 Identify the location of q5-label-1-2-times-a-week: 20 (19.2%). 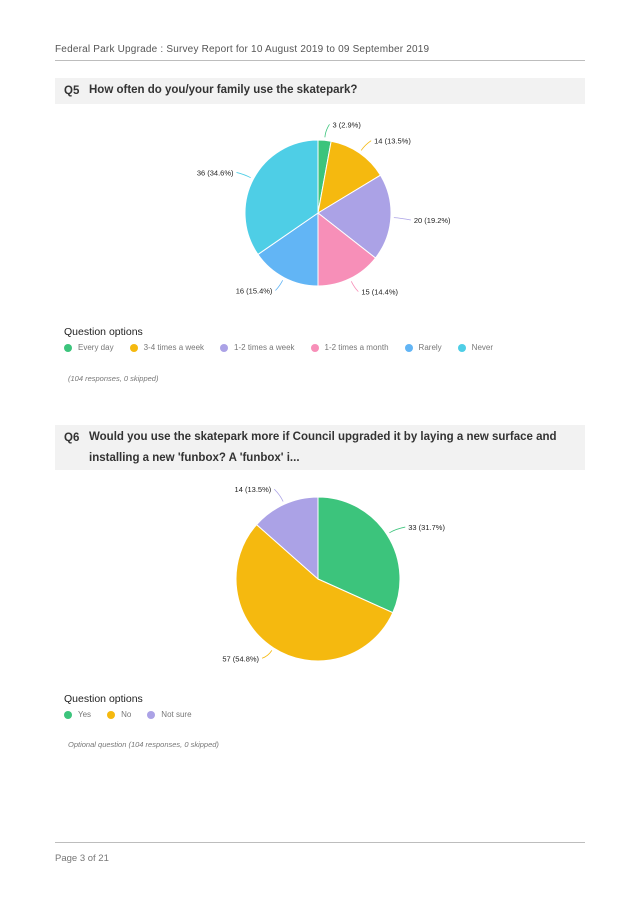
(432, 220).